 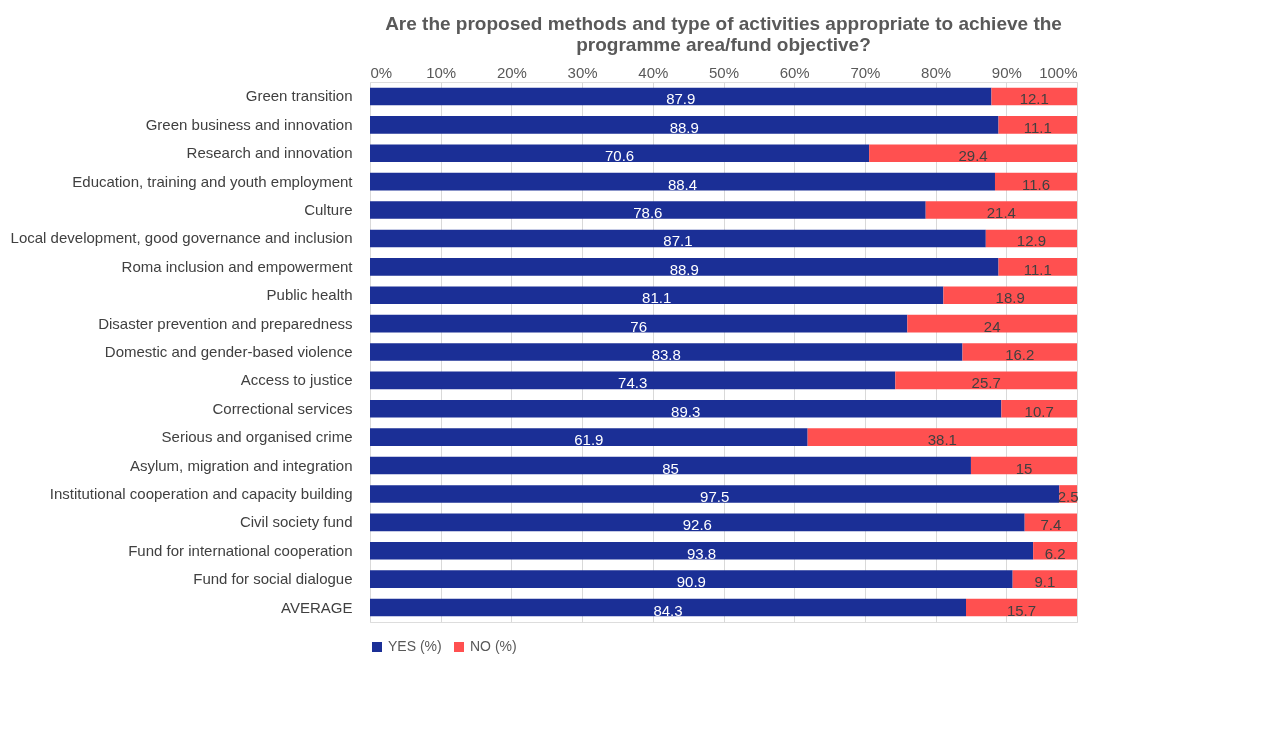 What do you see at coordinates (317, 607) in the screenshot?
I see `y-tick-label: AVERAGE` at bounding box center [317, 607].